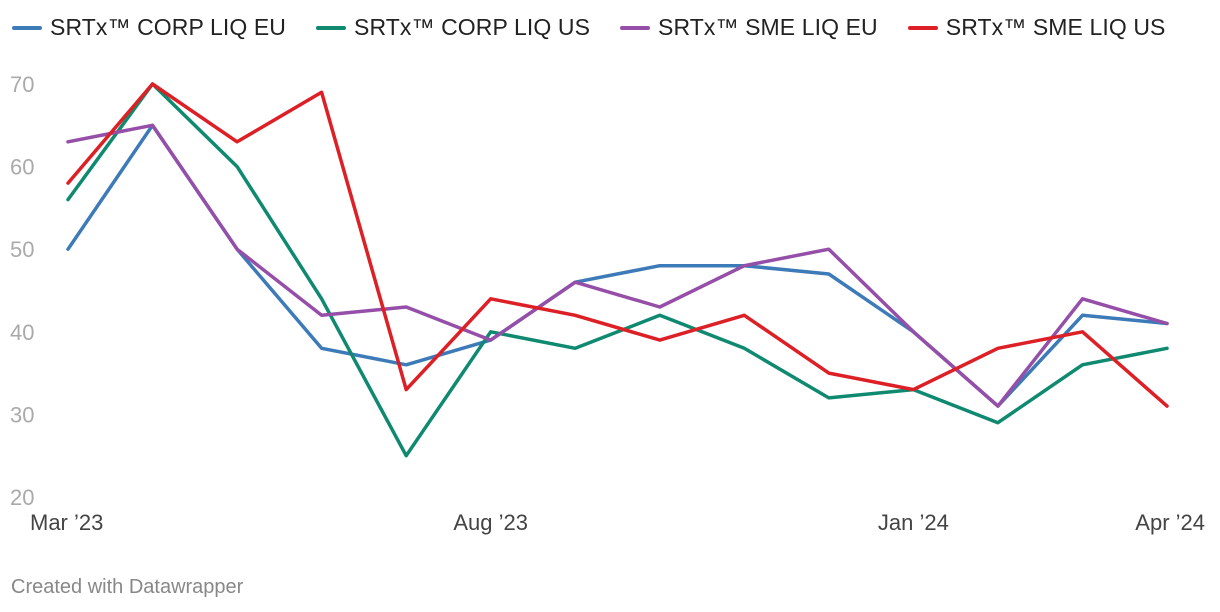 Image resolution: width=1220 pixels, height=612 pixels. What do you see at coordinates (768, 27) in the screenshot?
I see `legend-label: SRTx™ SME LIQ EU` at bounding box center [768, 27].